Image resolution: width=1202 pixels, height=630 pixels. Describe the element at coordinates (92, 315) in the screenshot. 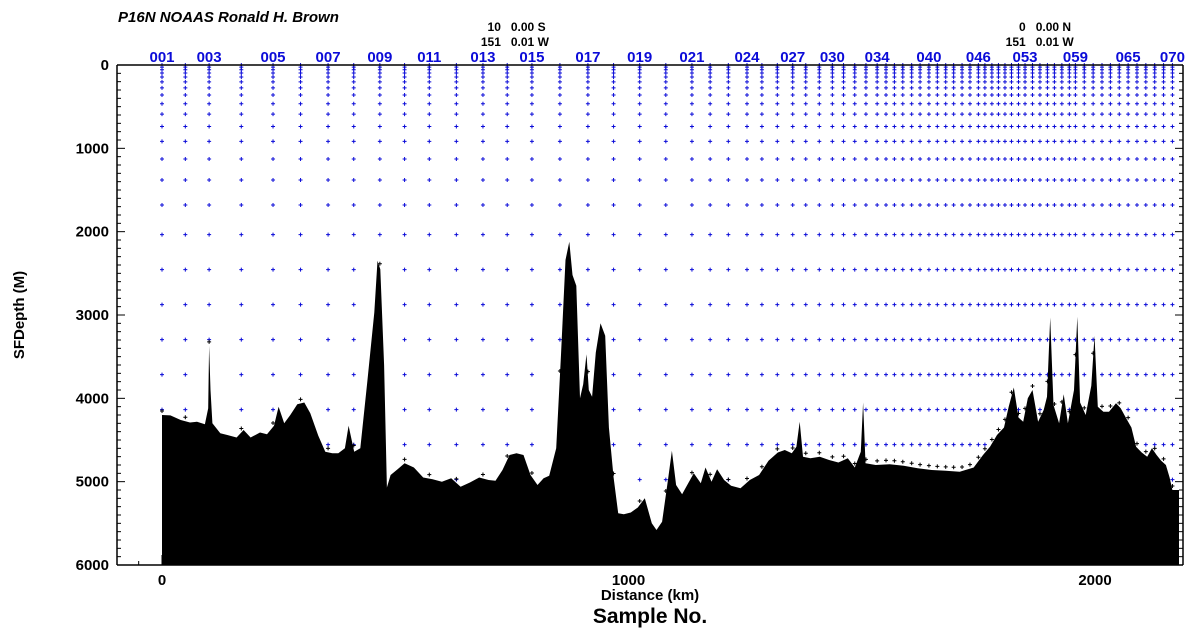

I see `y-tick-label: 3000` at that location.